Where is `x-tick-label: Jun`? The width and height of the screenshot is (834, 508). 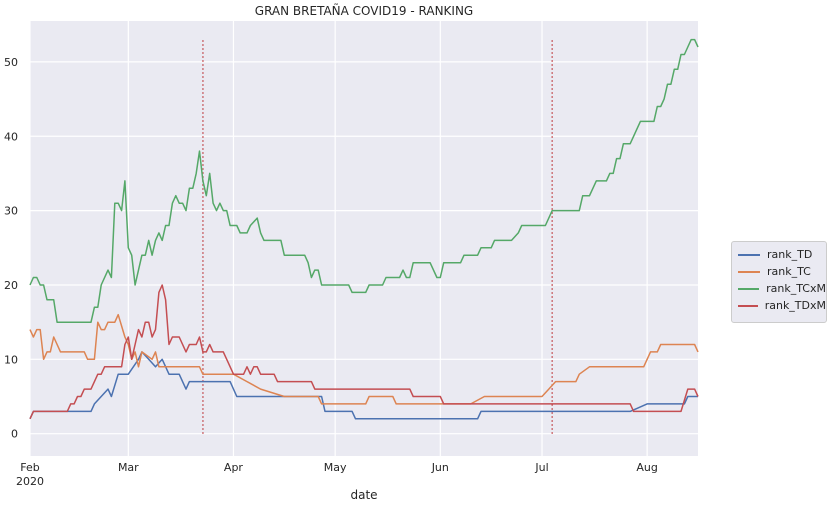
x-tick-label: Jun is located at coordinates (440, 467).